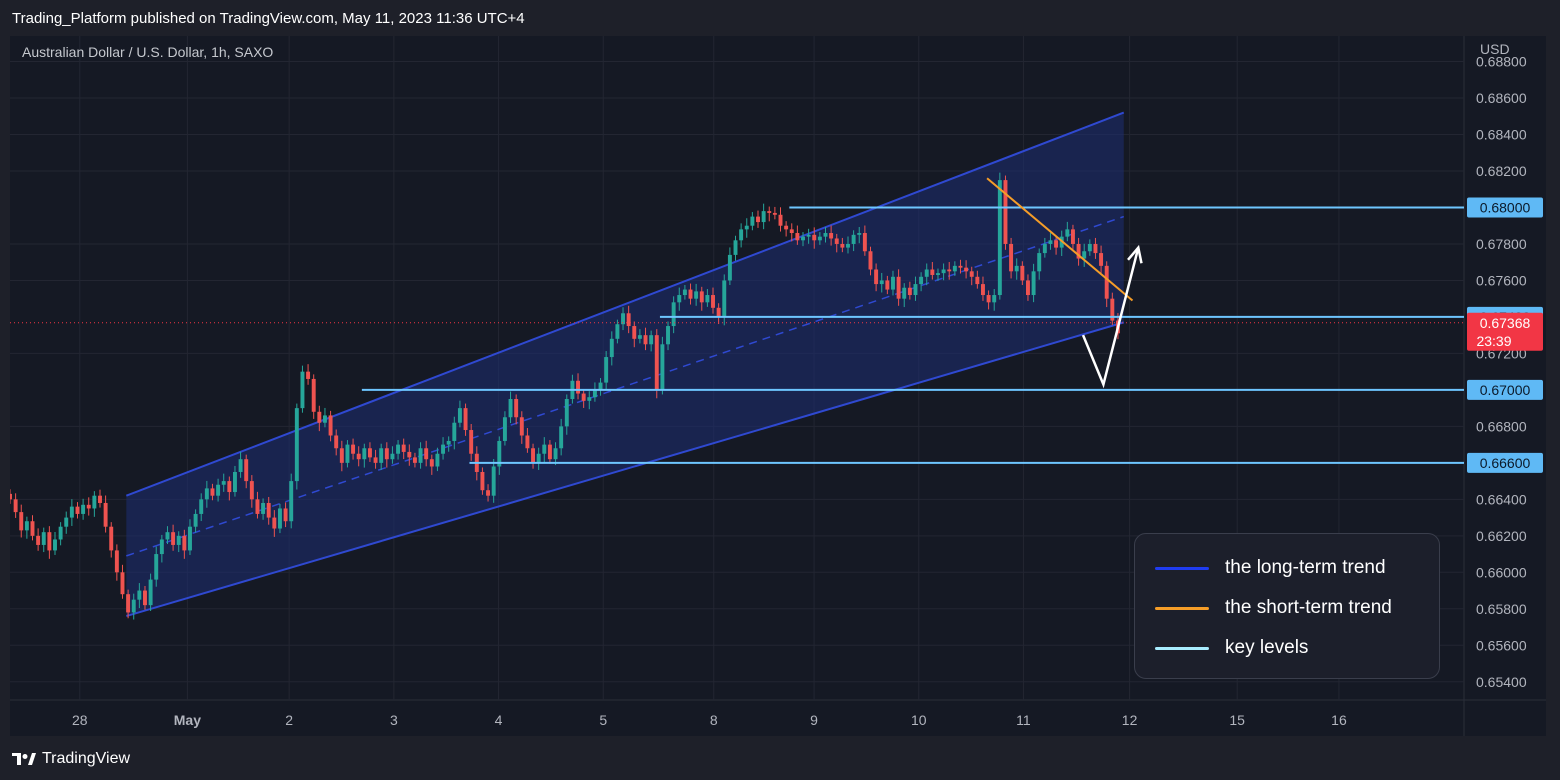  Describe the element at coordinates (1110, 318) in the screenshot. I see `projection-arrow-path` at that location.